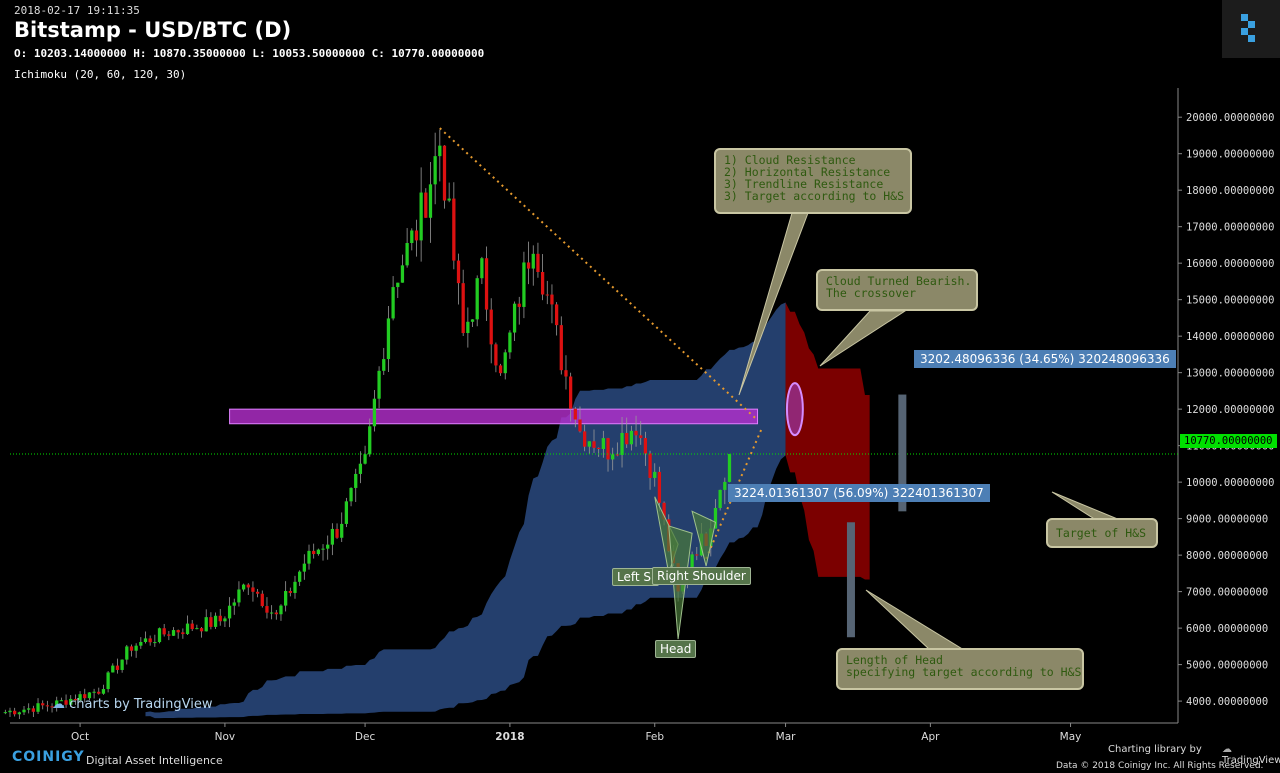 This screenshot has height=773, width=1280. What do you see at coordinates (509, 737) in the screenshot?
I see `x-tick-label: 2018` at bounding box center [509, 737].